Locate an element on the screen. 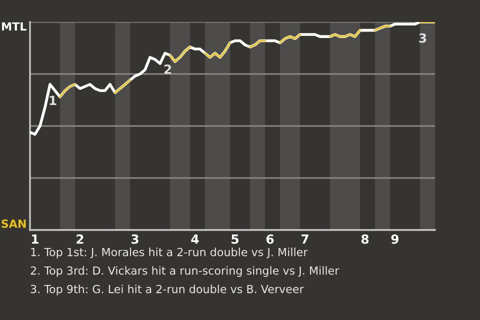  text: SAN is located at coordinates (14, 223).